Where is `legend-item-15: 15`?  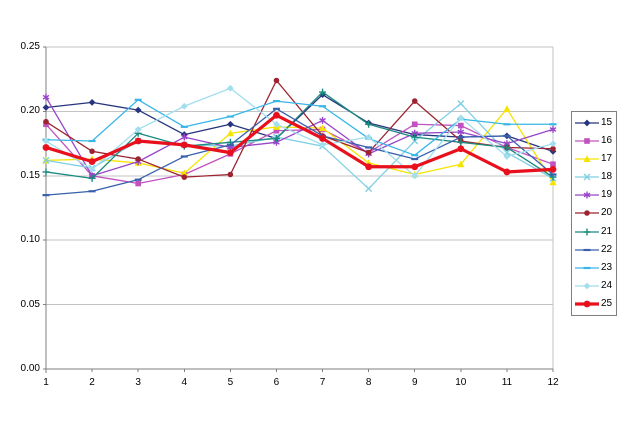
legend-item-15: 15 is located at coordinates (594, 123).